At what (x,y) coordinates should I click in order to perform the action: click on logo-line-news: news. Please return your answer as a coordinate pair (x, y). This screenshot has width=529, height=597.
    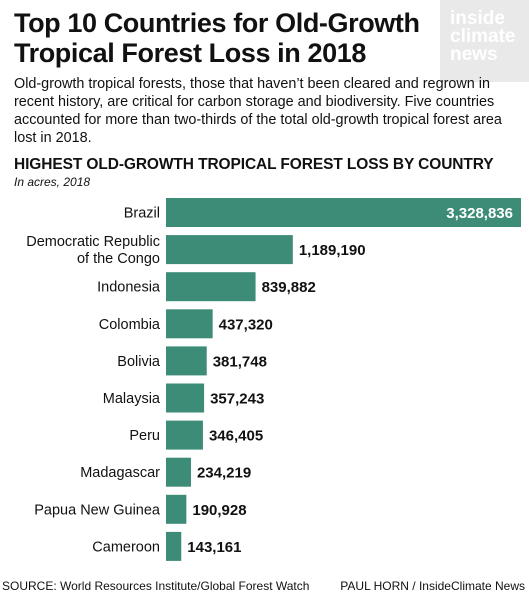
    Looking at the image, I should click on (474, 54).